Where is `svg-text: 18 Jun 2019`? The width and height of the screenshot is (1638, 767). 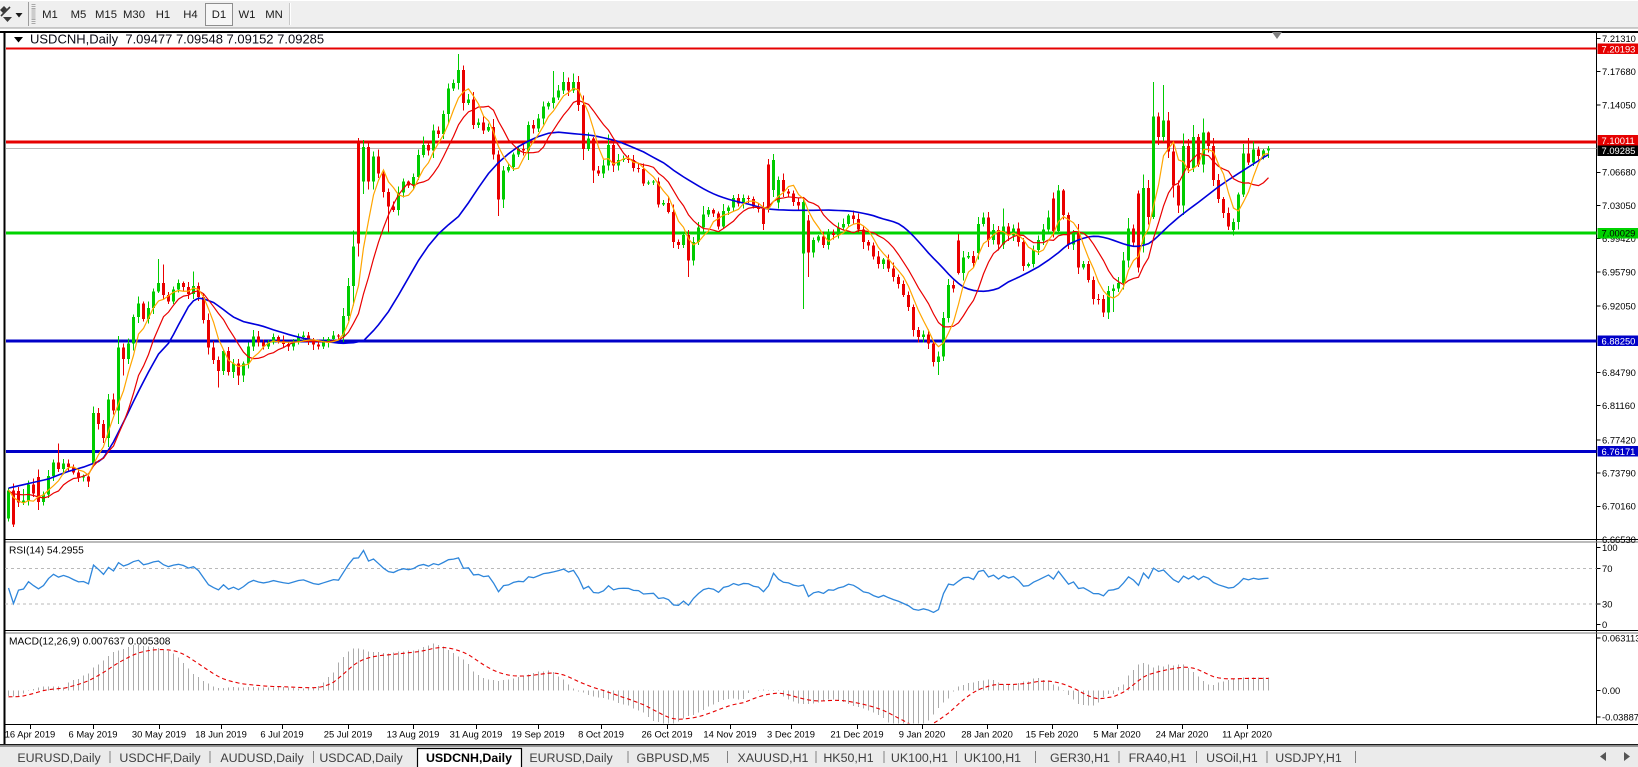
svg-text: 18 Jun 2019 is located at coordinates (221, 734).